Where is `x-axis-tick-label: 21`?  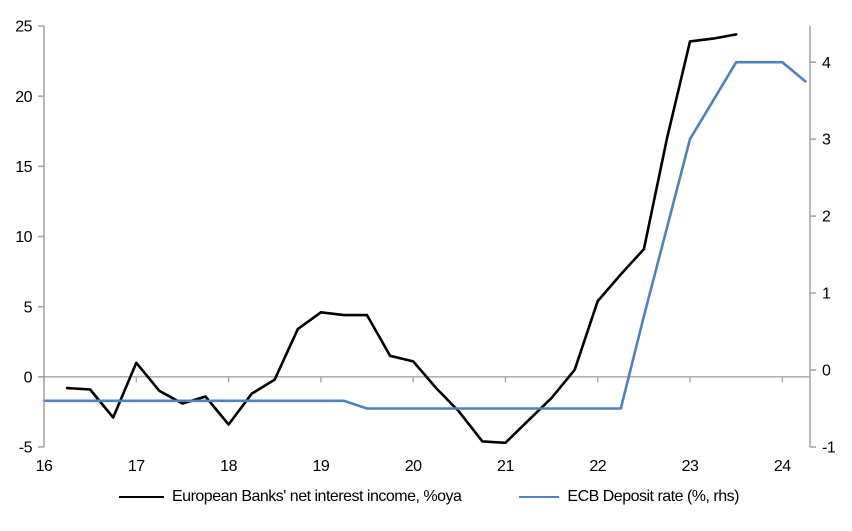
x-axis-tick-label: 21 is located at coordinates (505, 466).